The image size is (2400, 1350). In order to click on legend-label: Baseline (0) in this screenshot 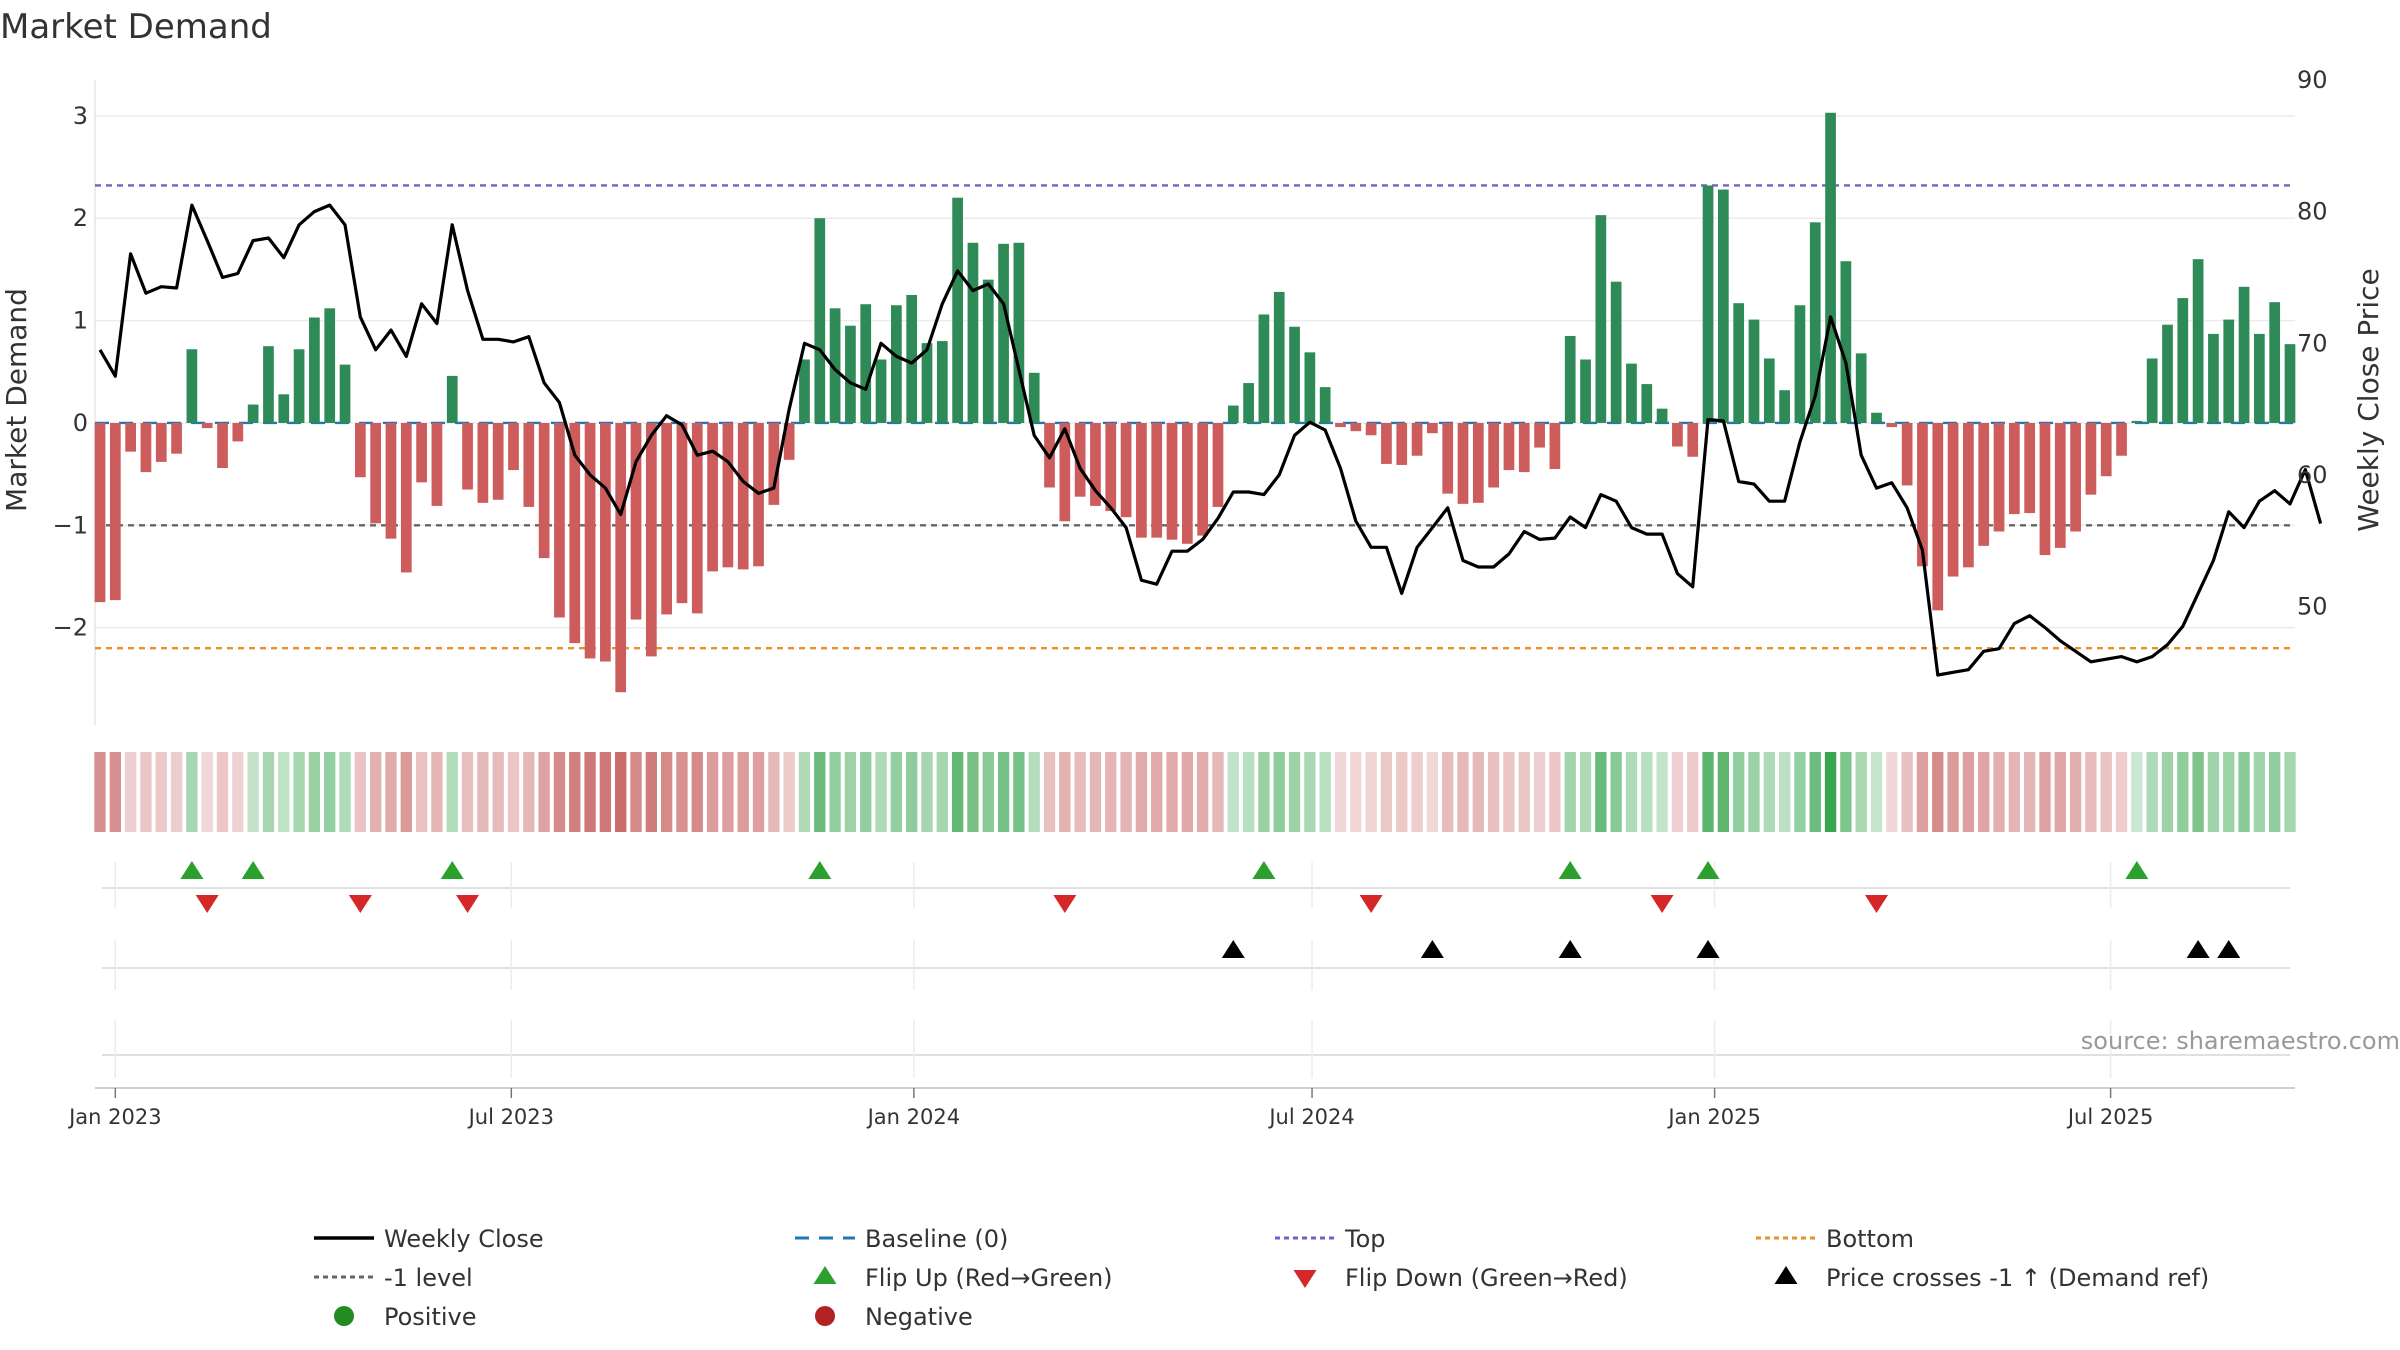, I will do `click(936, 1239)`.